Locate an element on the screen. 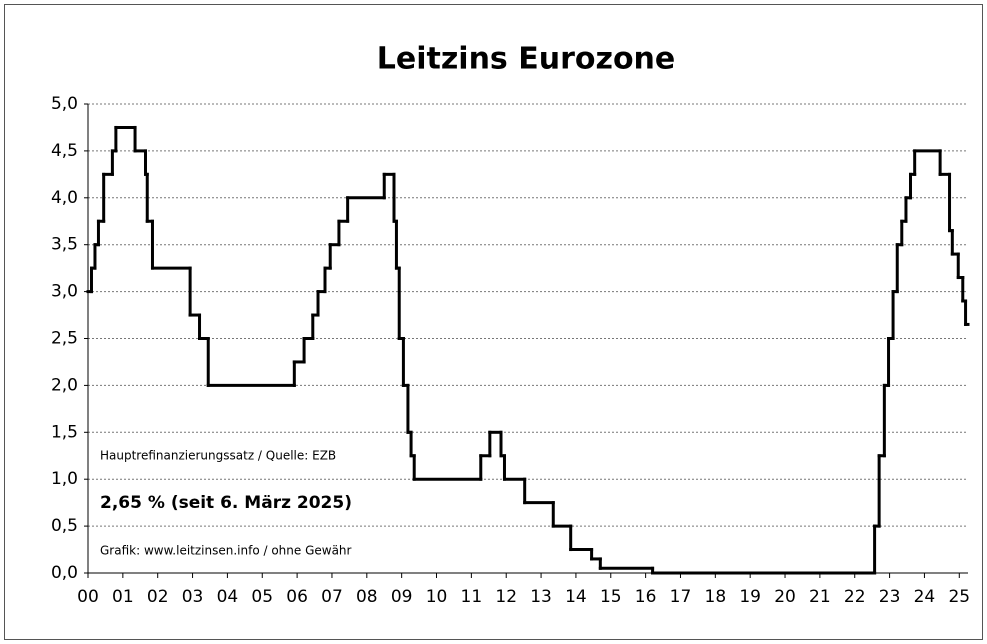 This screenshot has width=987, height=644. x-tick-label: 14 is located at coordinates (576, 597).